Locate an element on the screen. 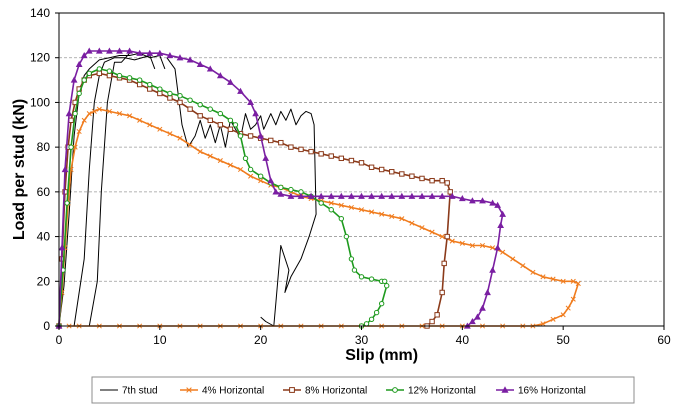 This screenshot has height=408, width=687. x-tick-label: 50 is located at coordinates (563, 340).